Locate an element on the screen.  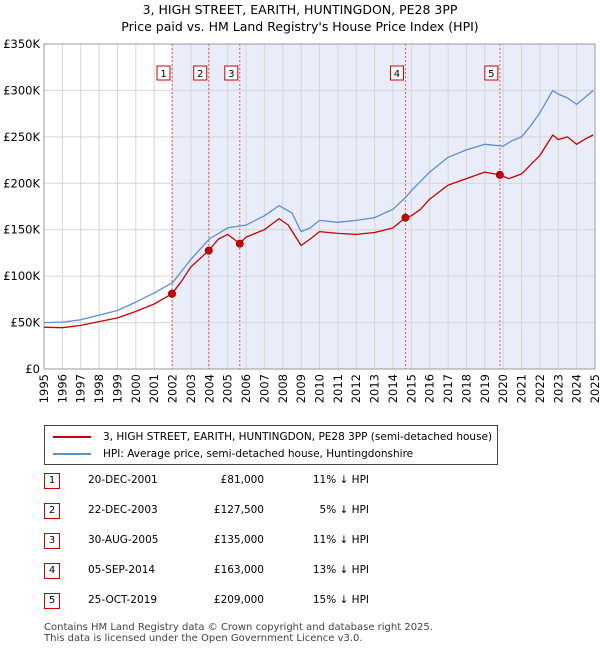
x-tick-label: 2013 is located at coordinates (375, 388).